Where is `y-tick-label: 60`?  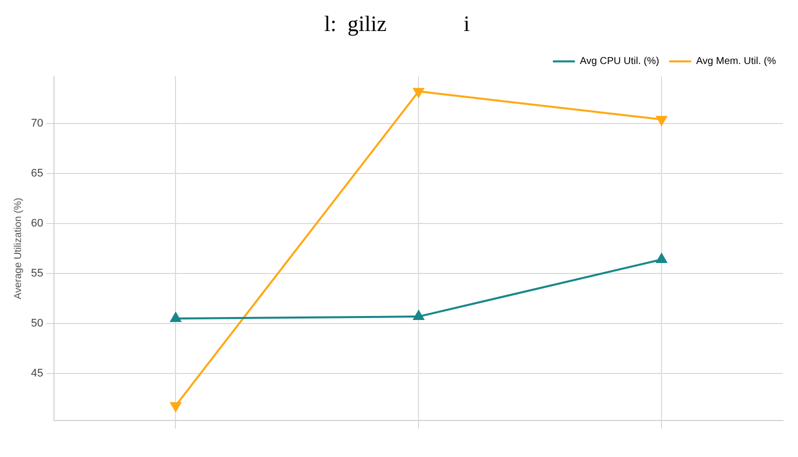 y-tick-label: 60 is located at coordinates (37, 224).